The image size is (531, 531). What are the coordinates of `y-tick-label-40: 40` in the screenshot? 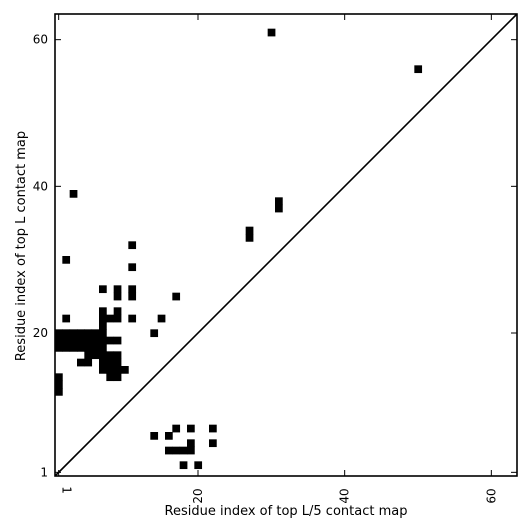 It's located at (40, 186).